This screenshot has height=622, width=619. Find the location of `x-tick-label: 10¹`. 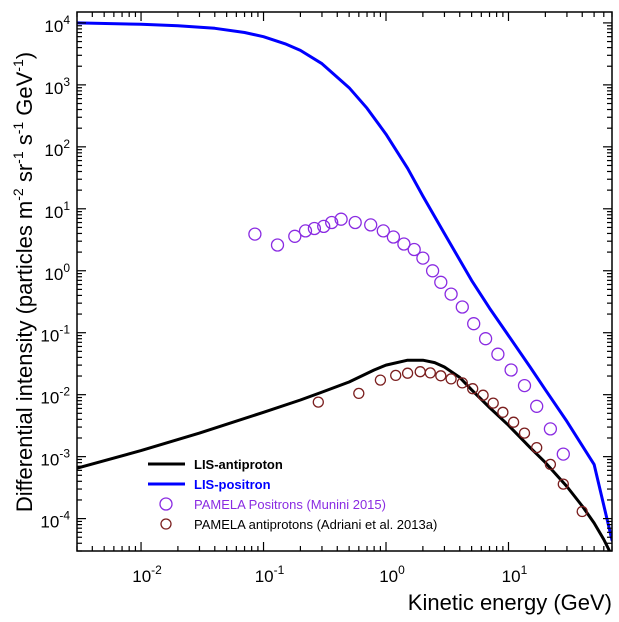

x-tick-label: 10¹ is located at coordinates (515, 574).